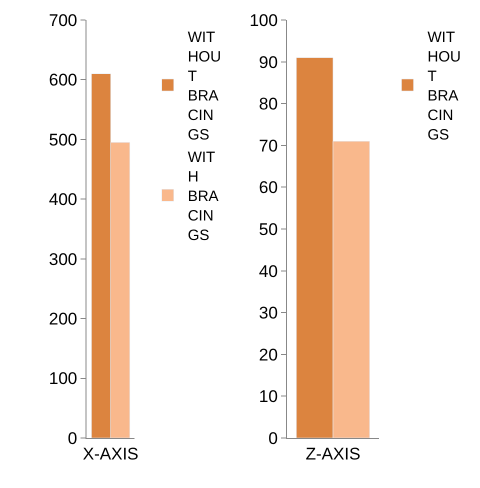 This screenshot has width=480, height=488. Describe the element at coordinates (63, 140) in the screenshot. I see `y-tick-label: 500` at that location.